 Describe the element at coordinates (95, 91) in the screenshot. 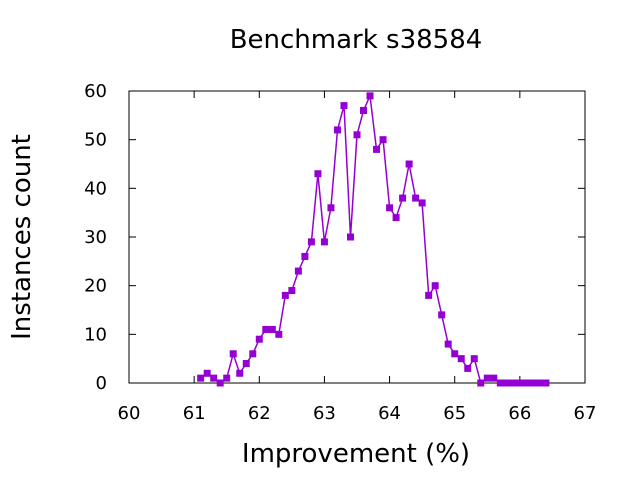

I see `y-tick-label: 60` at that location.